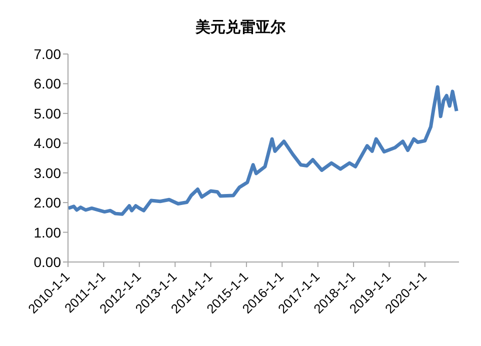 The height and width of the screenshot is (346, 481). Describe the element at coordinates (48, 113) in the screenshot. I see `y-tick-label: 5.00` at that location.